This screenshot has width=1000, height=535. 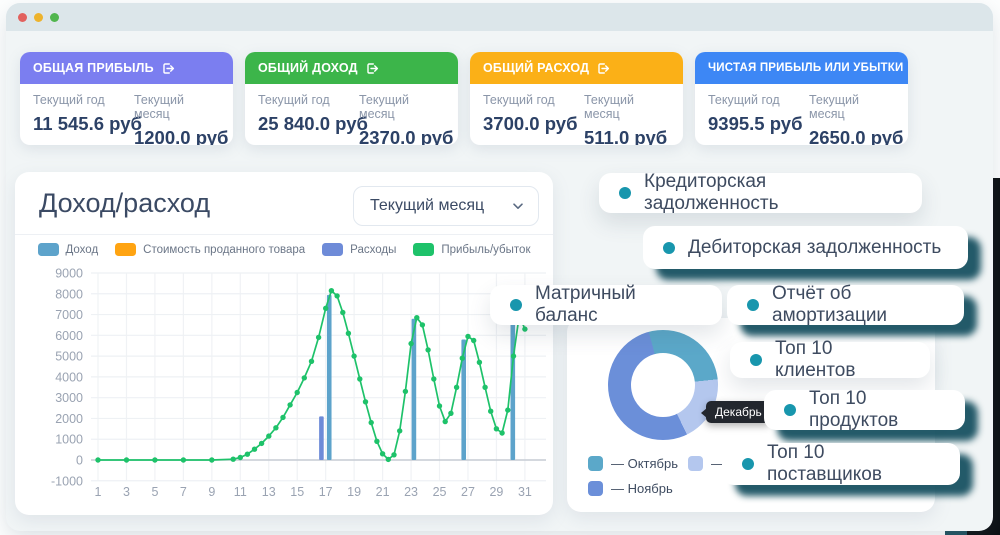 What do you see at coordinates (126, 249) in the screenshot?
I see `legend-swatch-cogs` at bounding box center [126, 249].